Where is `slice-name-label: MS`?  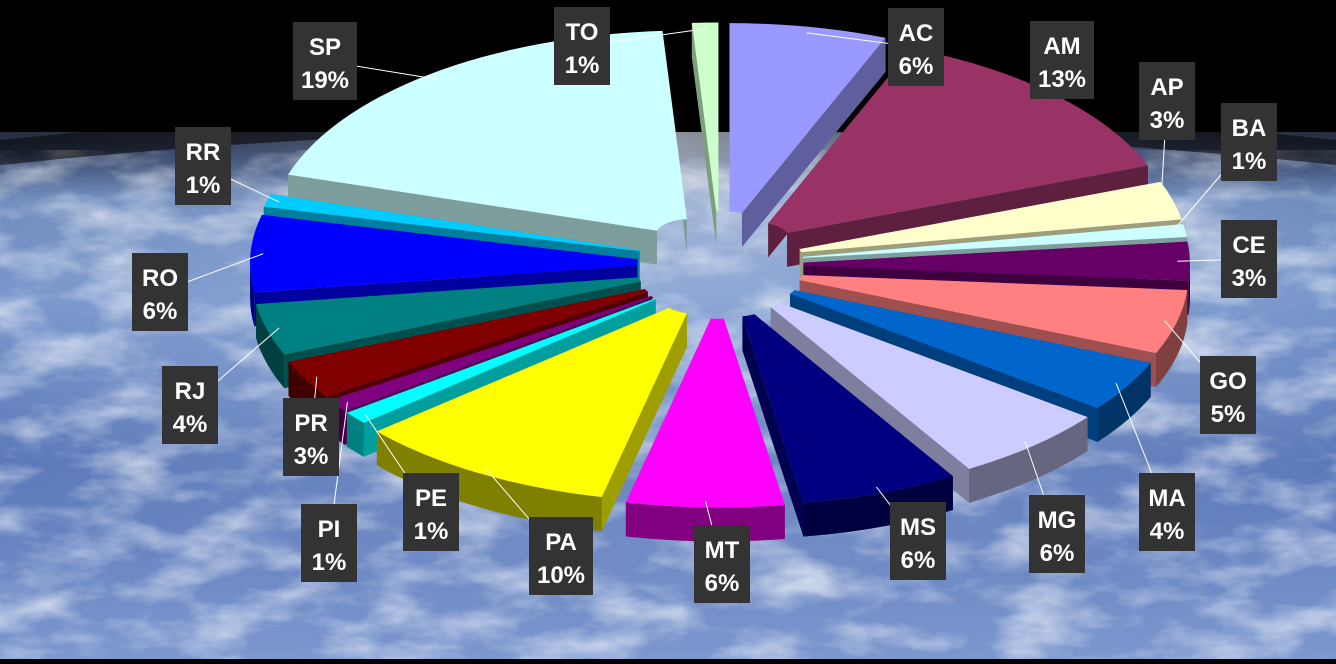 slice-name-label: MS is located at coordinates (918, 527).